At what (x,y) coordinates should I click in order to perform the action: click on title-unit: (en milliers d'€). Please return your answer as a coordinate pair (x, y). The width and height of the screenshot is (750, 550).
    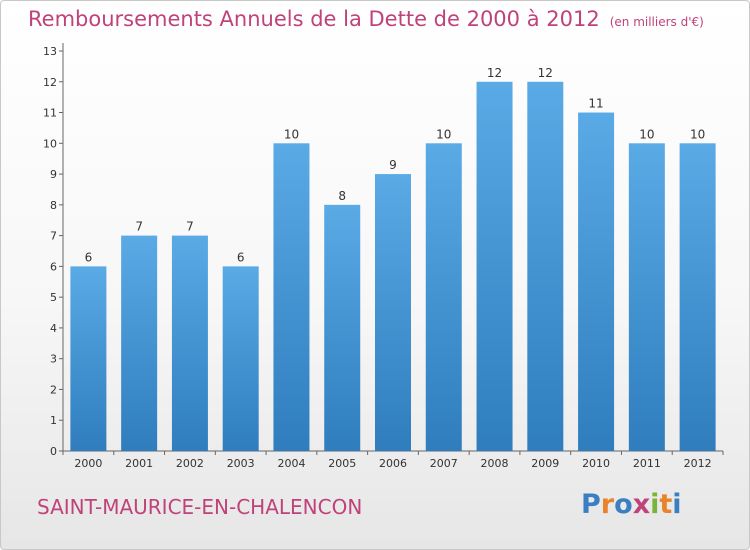
    Looking at the image, I should click on (656, 22).